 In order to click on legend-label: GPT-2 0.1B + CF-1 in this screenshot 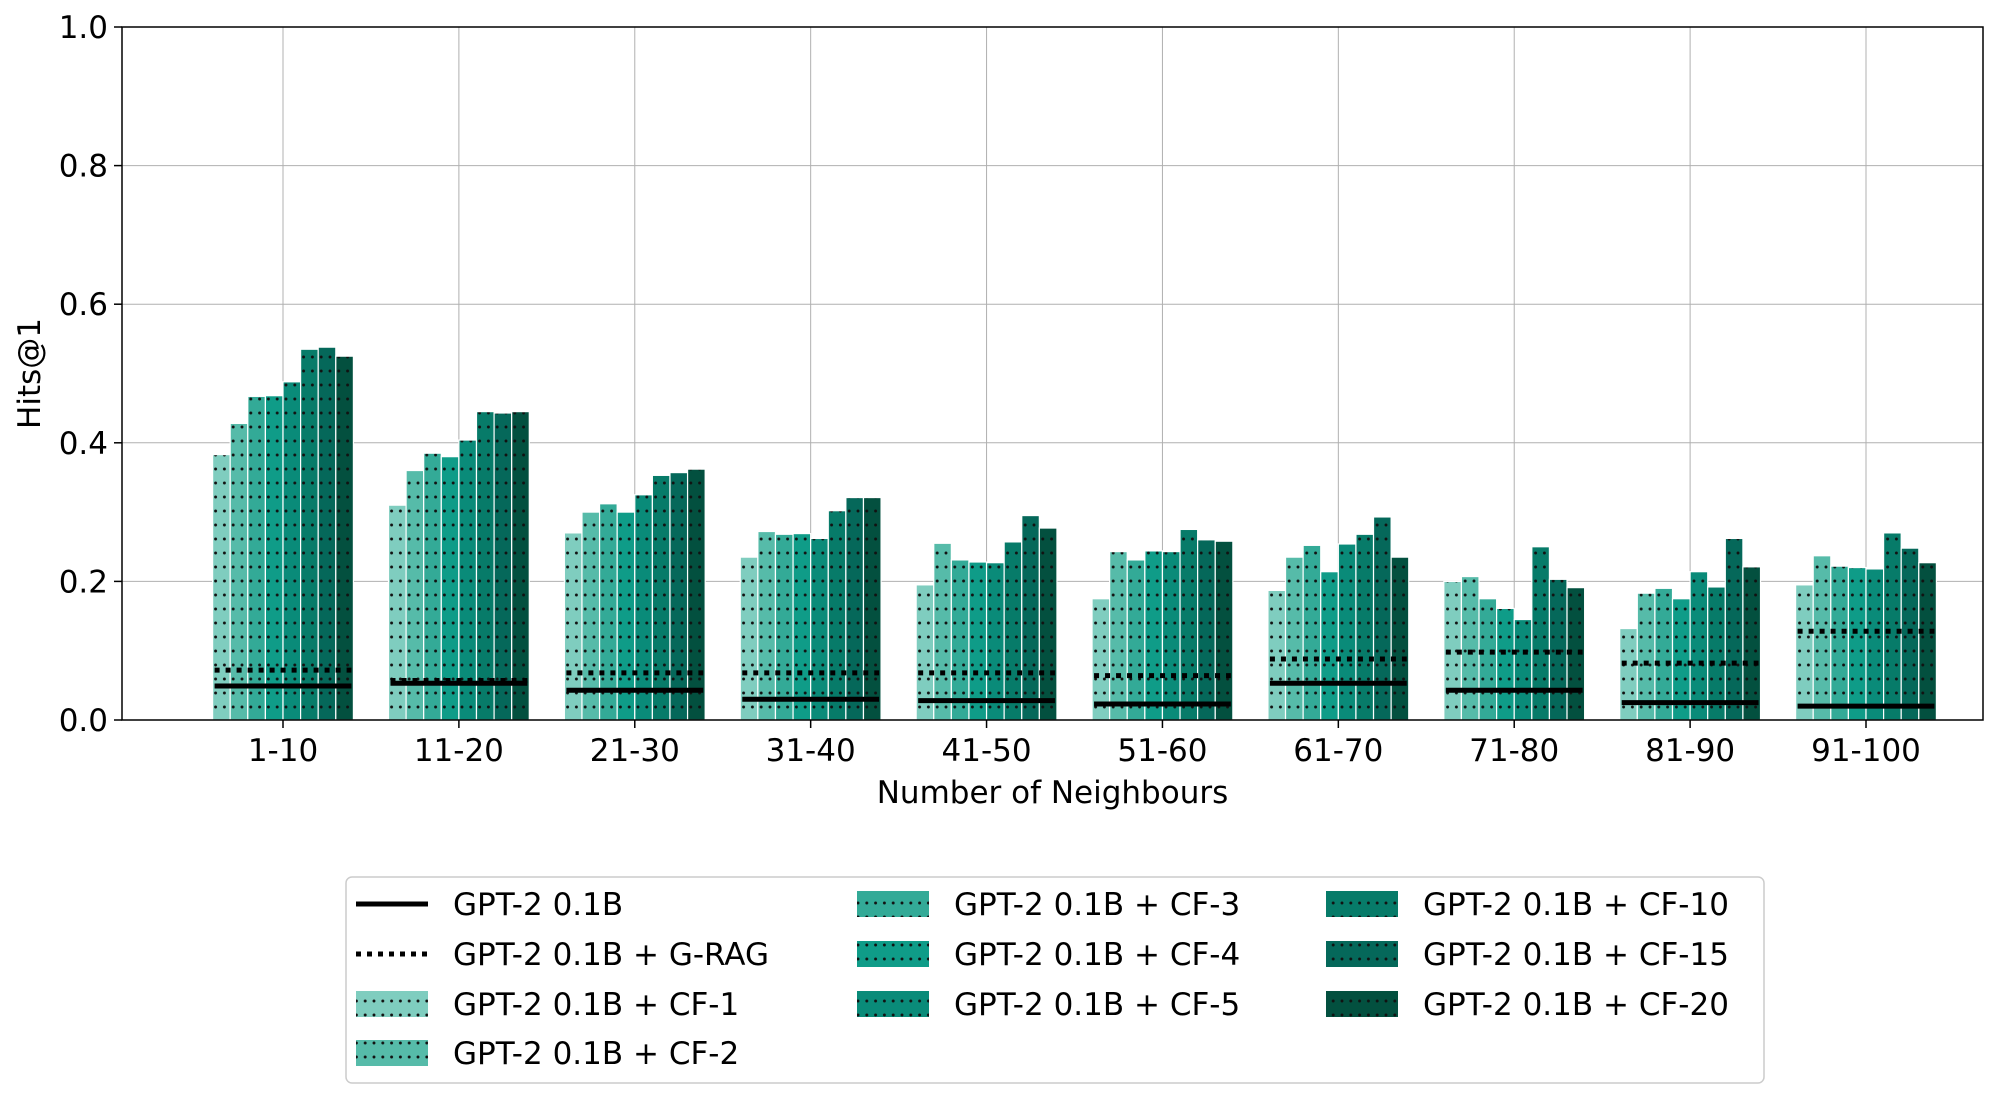, I will do `click(596, 1005)`.